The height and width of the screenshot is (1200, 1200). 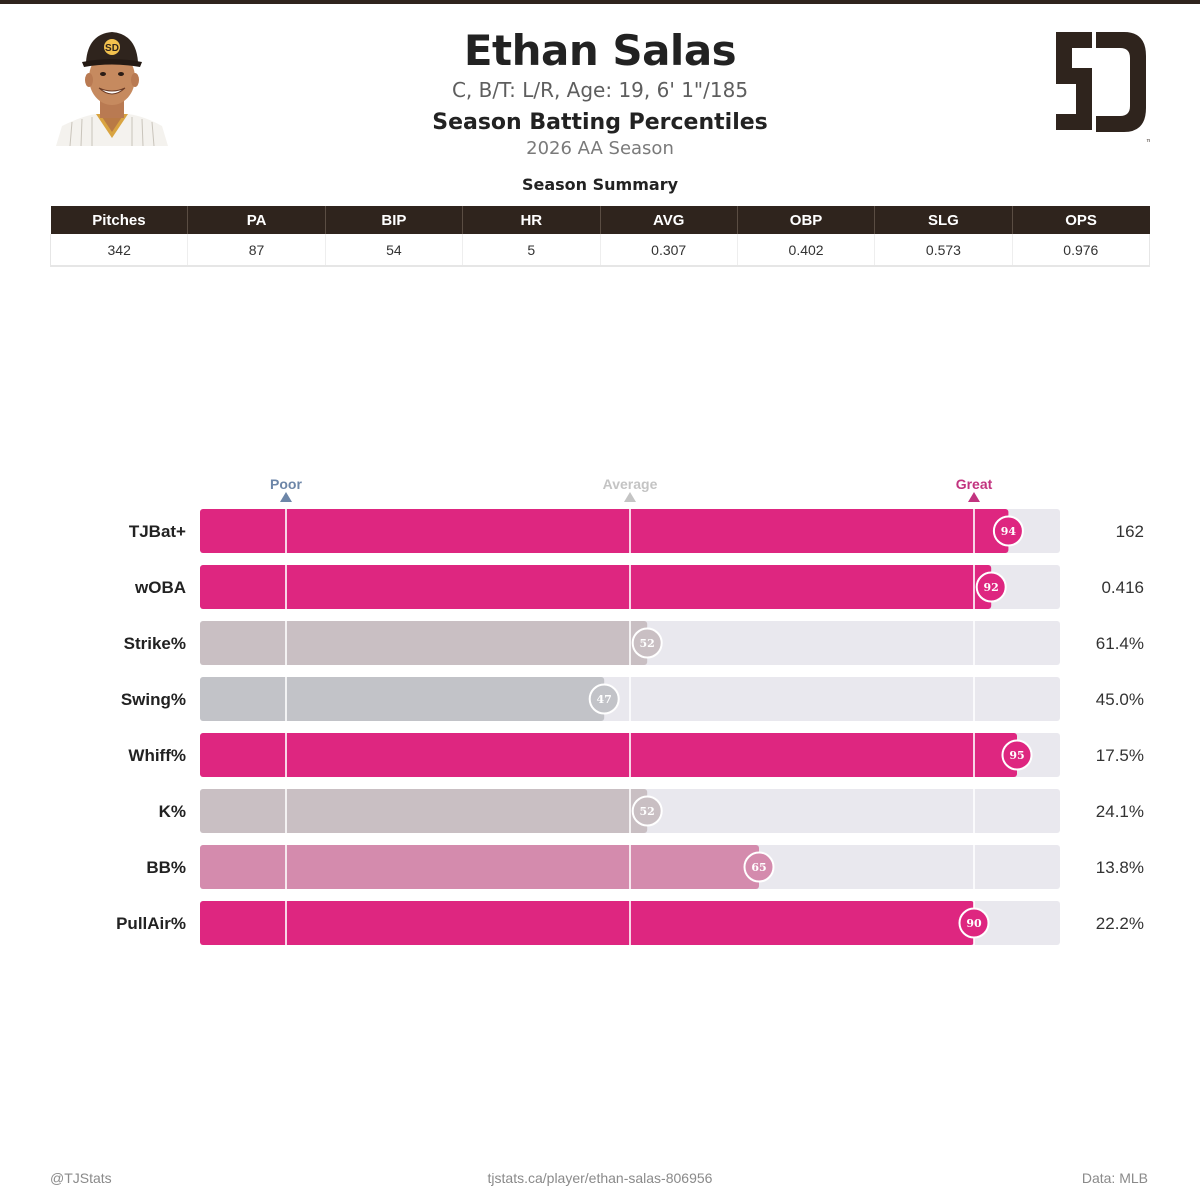 What do you see at coordinates (669, 220) in the screenshot?
I see `column-header-avg: AVG` at bounding box center [669, 220].